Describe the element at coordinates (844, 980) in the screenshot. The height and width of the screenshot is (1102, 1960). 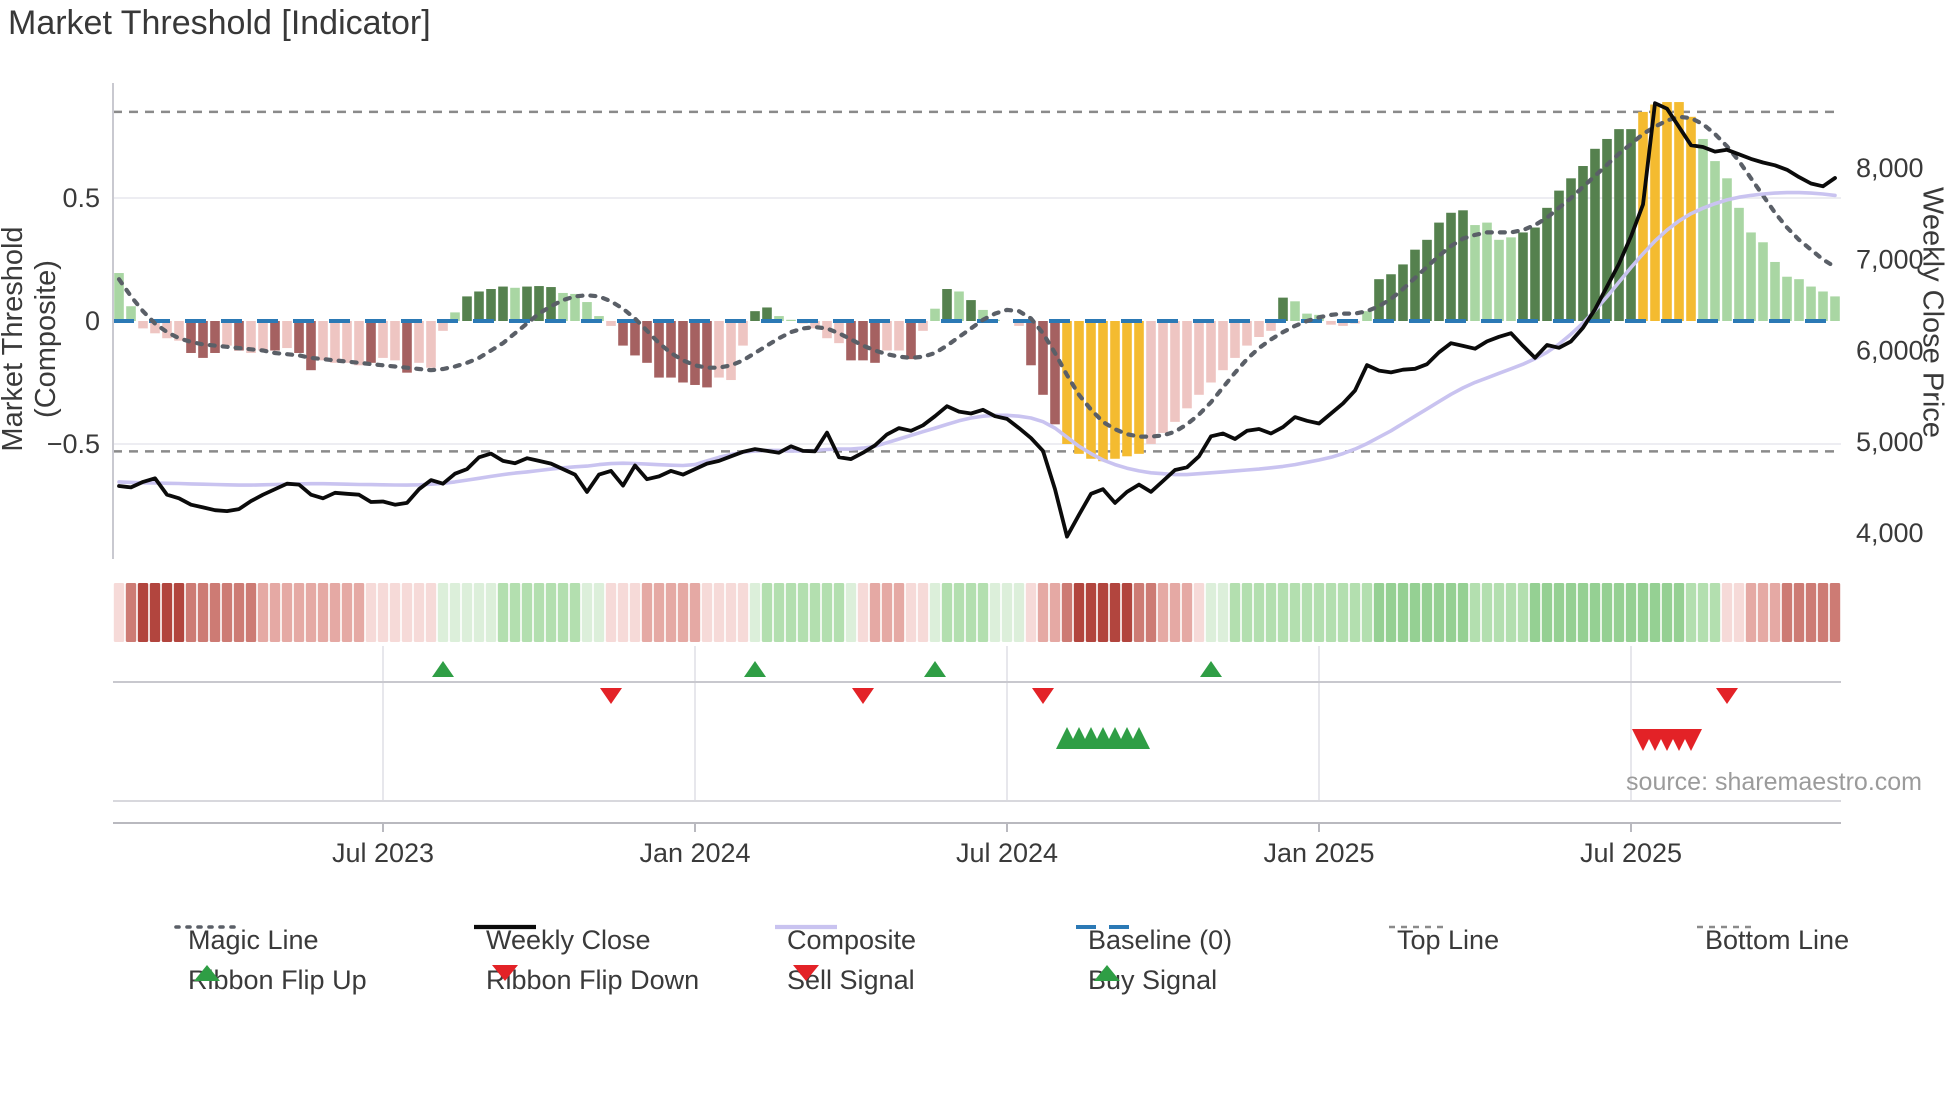
I see `legend-item-sell-signal: Sell Signal` at that location.